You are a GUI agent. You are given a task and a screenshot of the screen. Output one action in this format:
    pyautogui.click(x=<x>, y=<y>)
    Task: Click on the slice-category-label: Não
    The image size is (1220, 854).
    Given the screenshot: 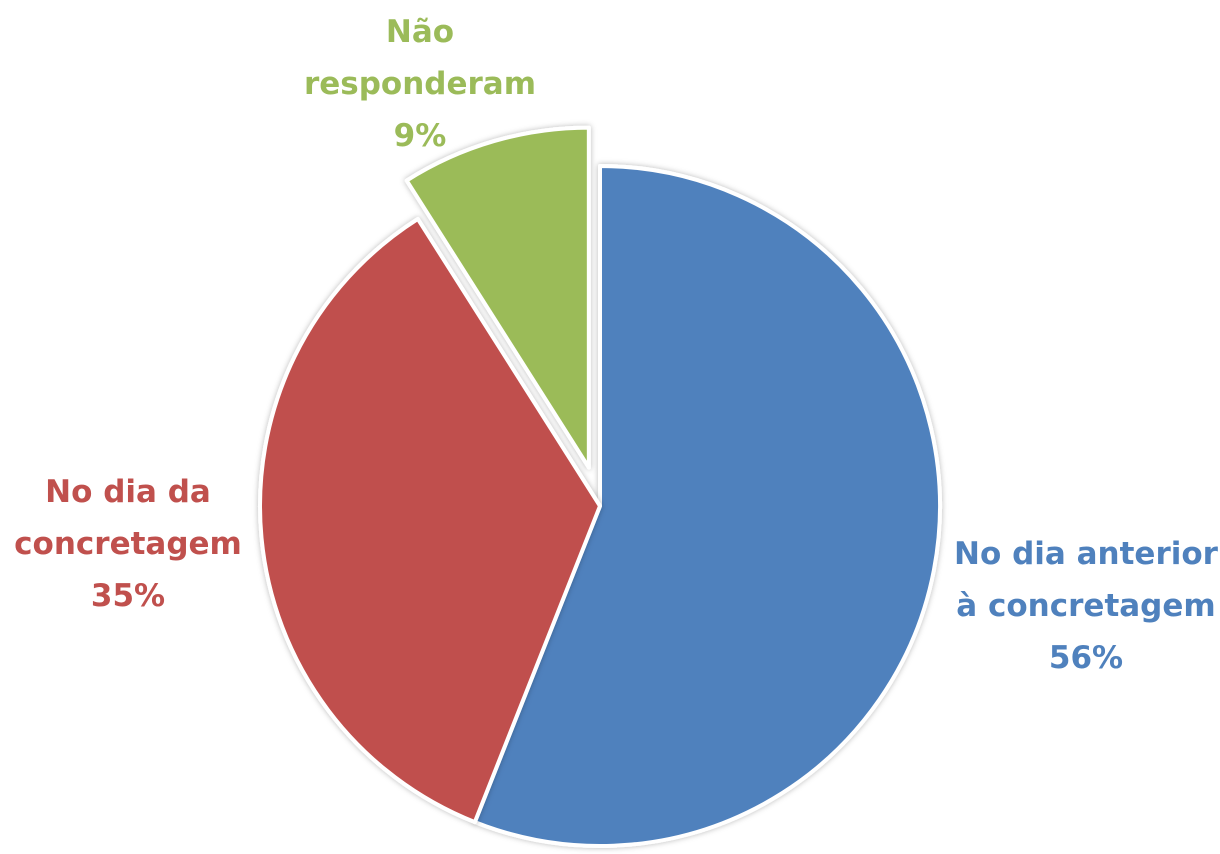 What is the action you would take?
    pyautogui.click(x=420, y=32)
    